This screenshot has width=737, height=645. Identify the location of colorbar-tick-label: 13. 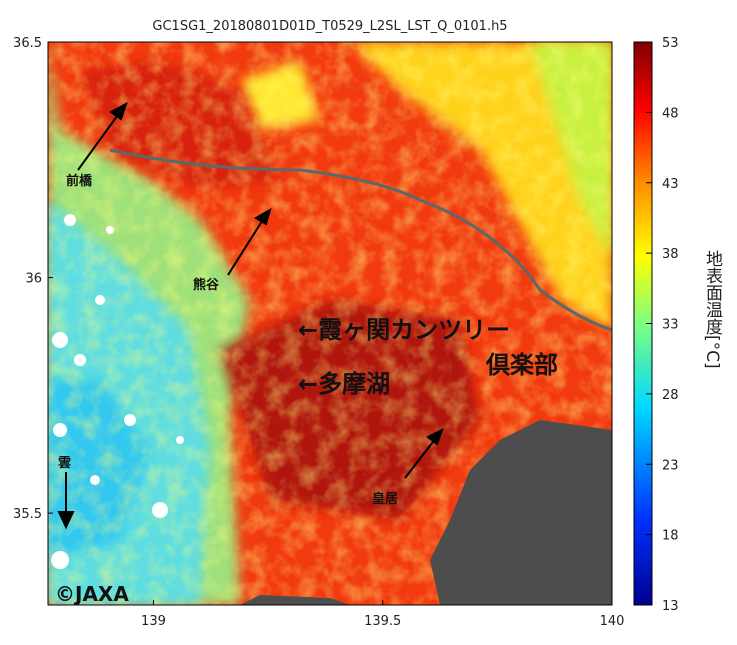
(670, 606).